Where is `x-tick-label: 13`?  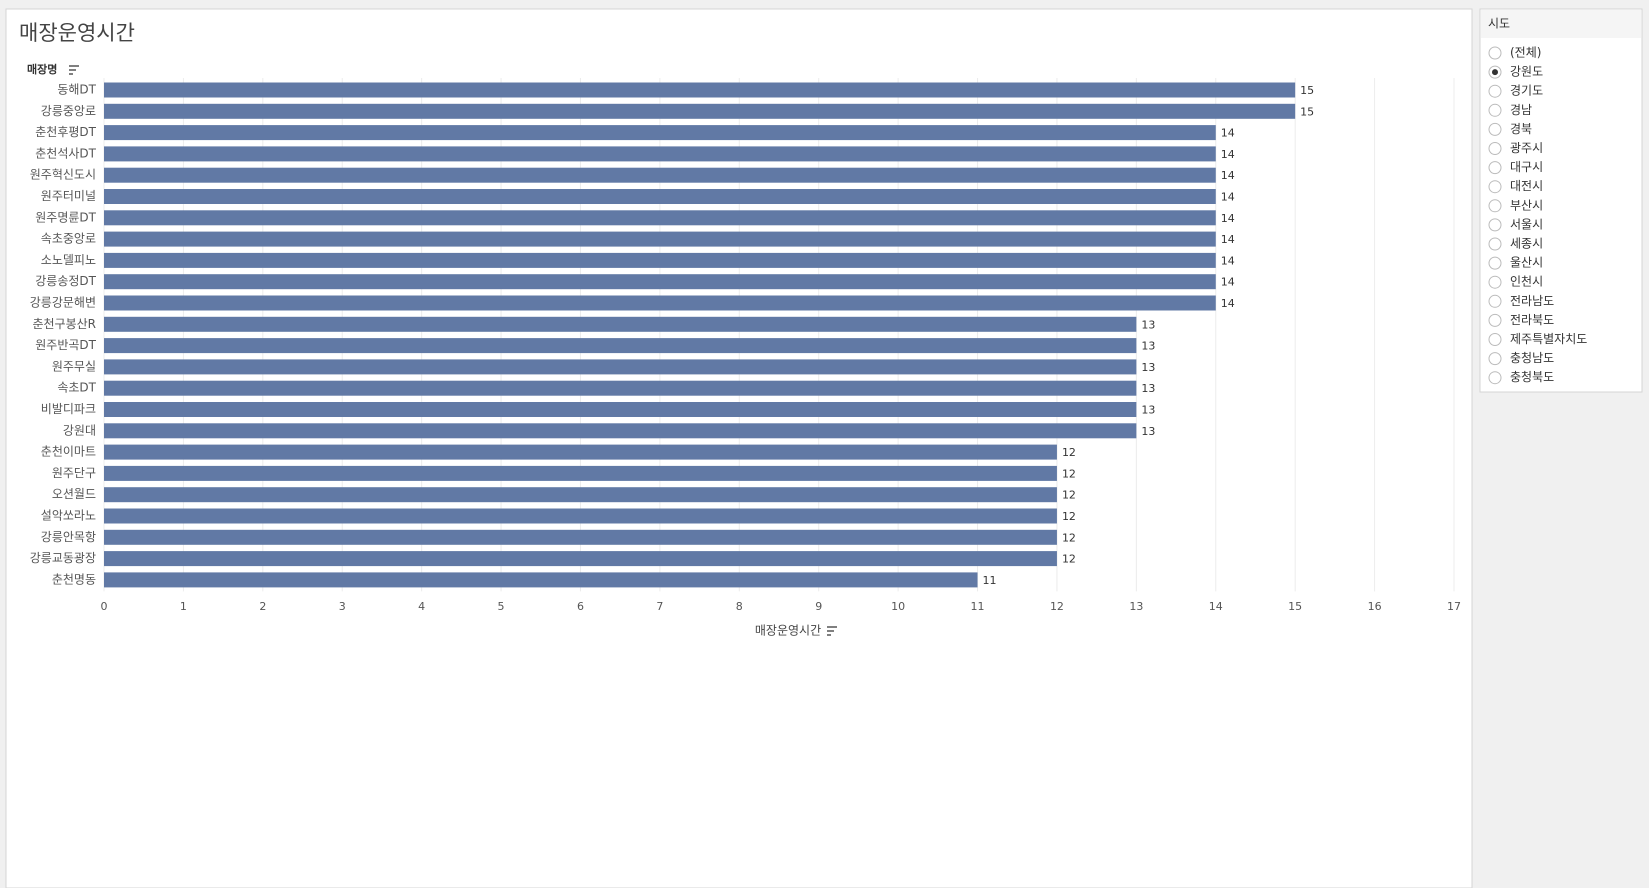
x-tick-label: 13 is located at coordinates (1136, 606).